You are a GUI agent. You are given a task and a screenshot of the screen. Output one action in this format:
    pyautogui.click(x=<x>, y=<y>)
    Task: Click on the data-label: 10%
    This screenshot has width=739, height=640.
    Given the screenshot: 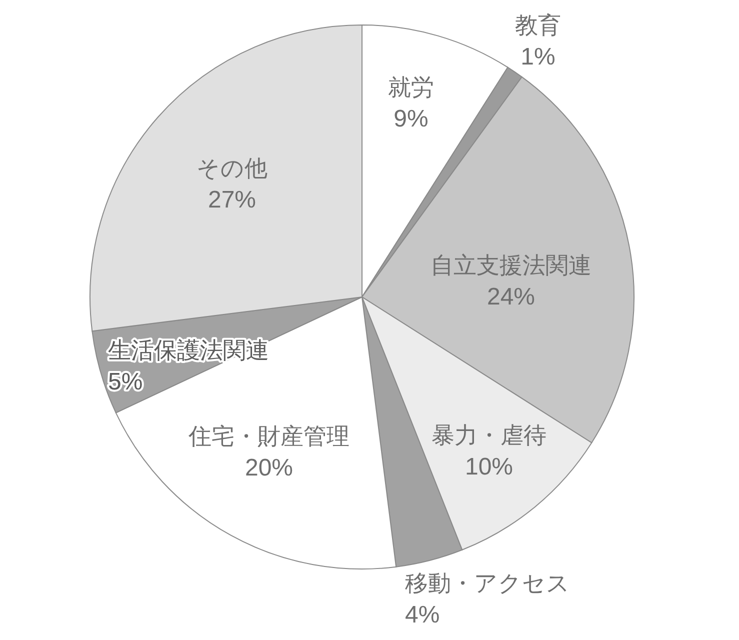 What is the action you would take?
    pyautogui.click(x=489, y=467)
    